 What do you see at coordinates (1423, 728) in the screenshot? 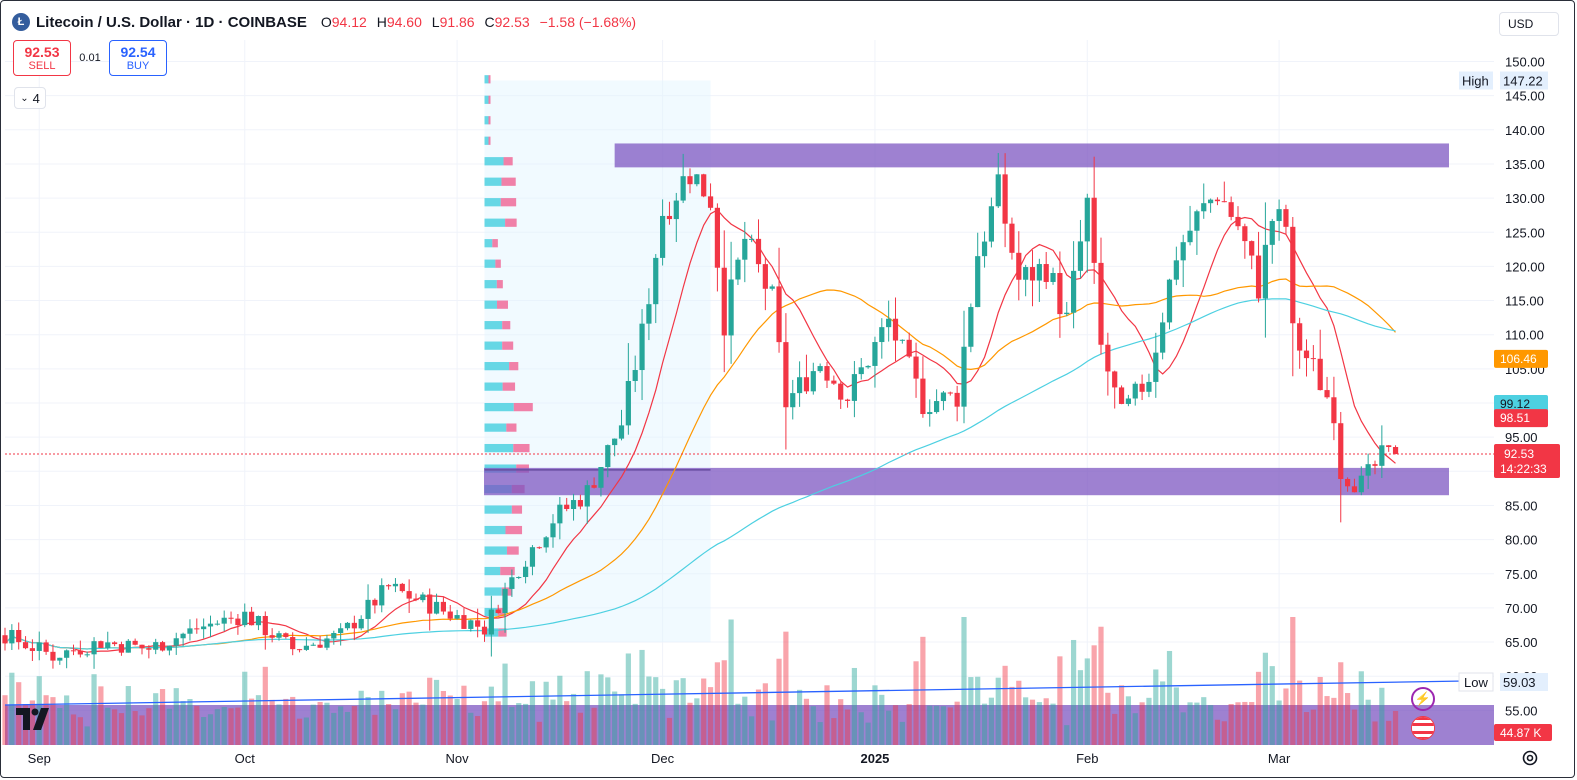
I see `flag-icon` at bounding box center [1423, 728].